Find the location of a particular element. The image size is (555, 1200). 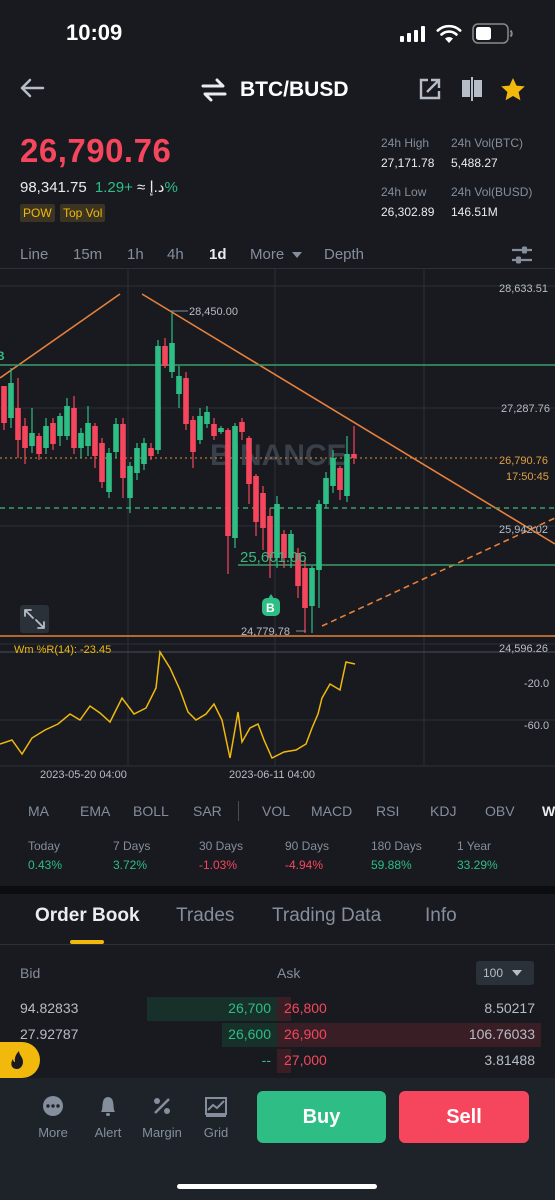

bid-quantity: 94.82833 is located at coordinates (49, 1008).